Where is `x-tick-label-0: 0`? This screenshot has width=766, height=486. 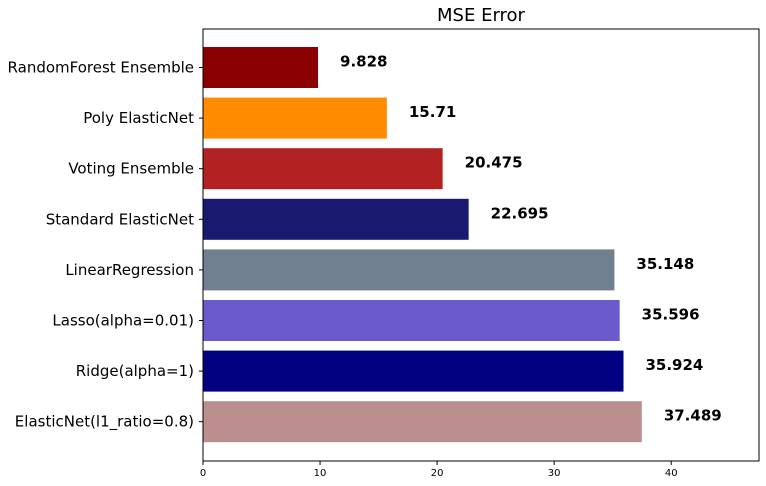 x-tick-label-0: 0 is located at coordinates (203, 473).